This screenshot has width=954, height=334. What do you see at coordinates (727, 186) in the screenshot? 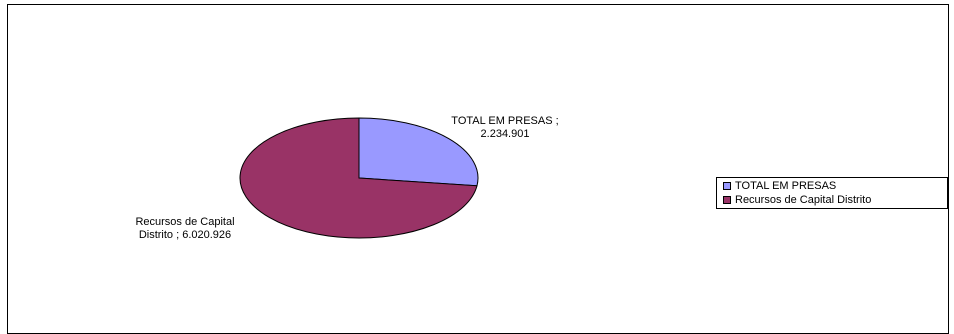
I see `legend-swatch-total-empresas` at bounding box center [727, 186].